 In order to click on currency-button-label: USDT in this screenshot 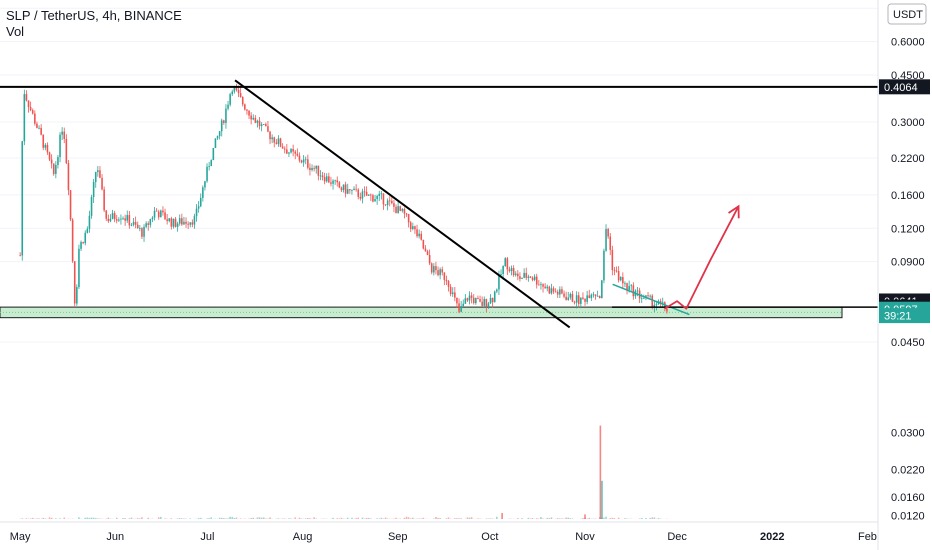, I will do `click(908, 15)`.